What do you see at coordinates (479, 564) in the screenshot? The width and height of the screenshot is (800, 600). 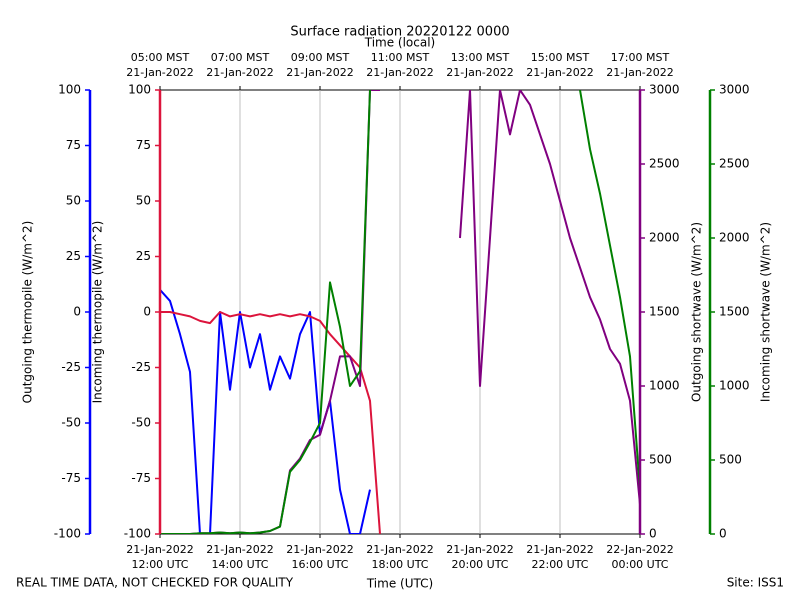 I see `x-tick-label: 20:00 UTC` at bounding box center [479, 564].